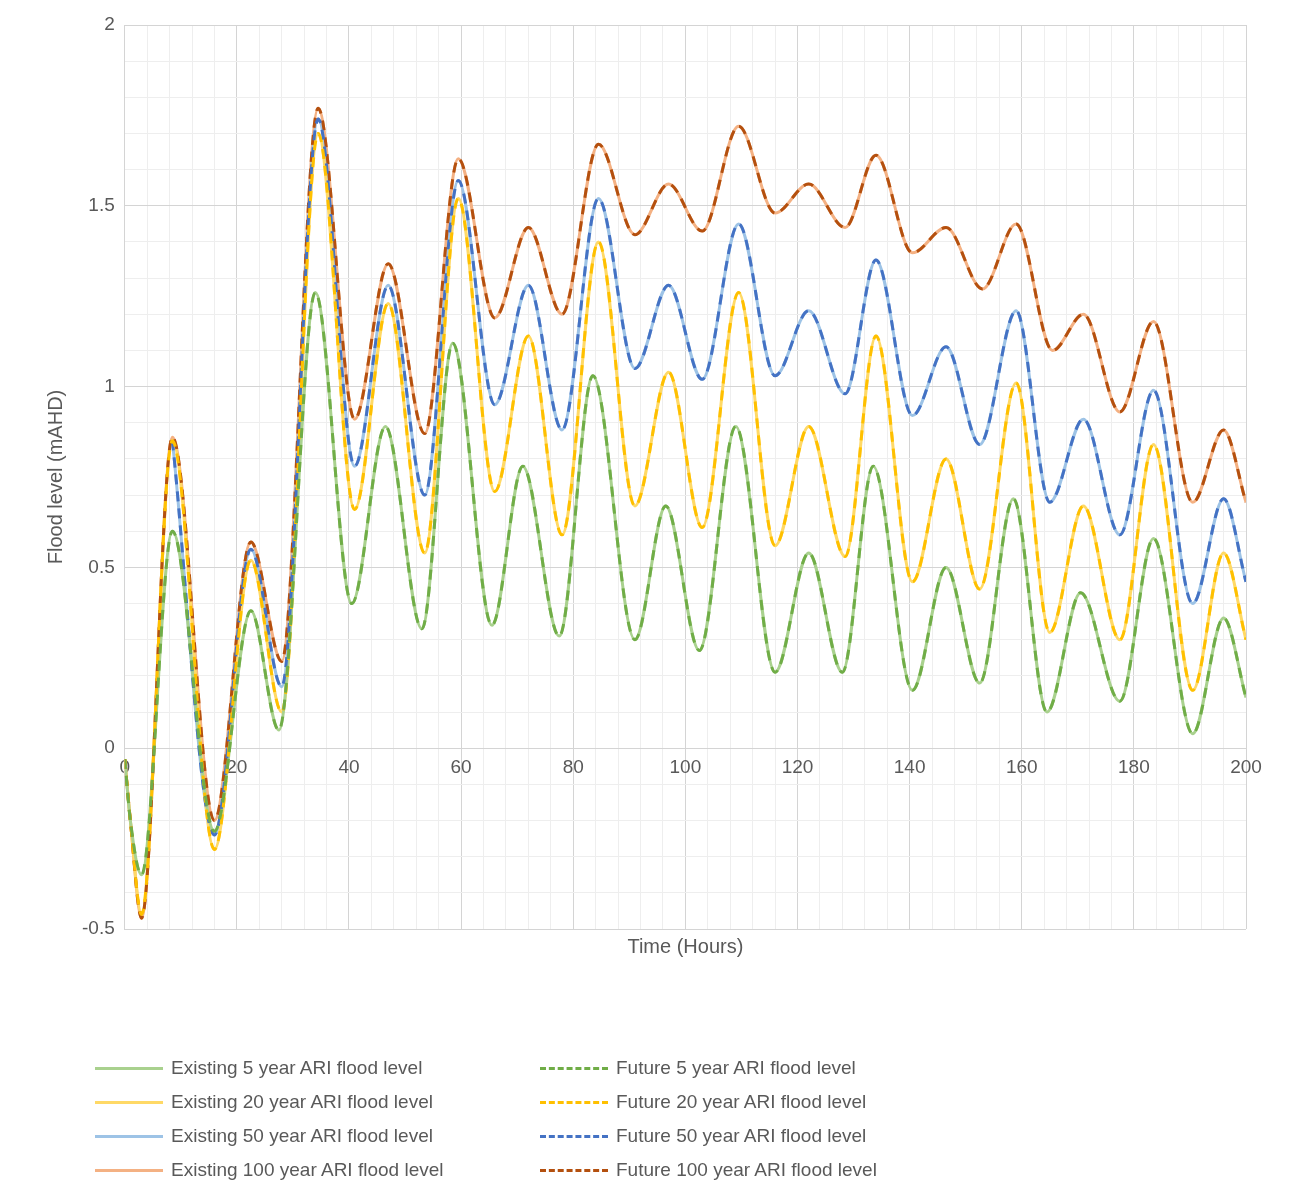 This screenshot has height=1186, width=1293. I want to click on y-tick-label: 2, so click(109, 24).